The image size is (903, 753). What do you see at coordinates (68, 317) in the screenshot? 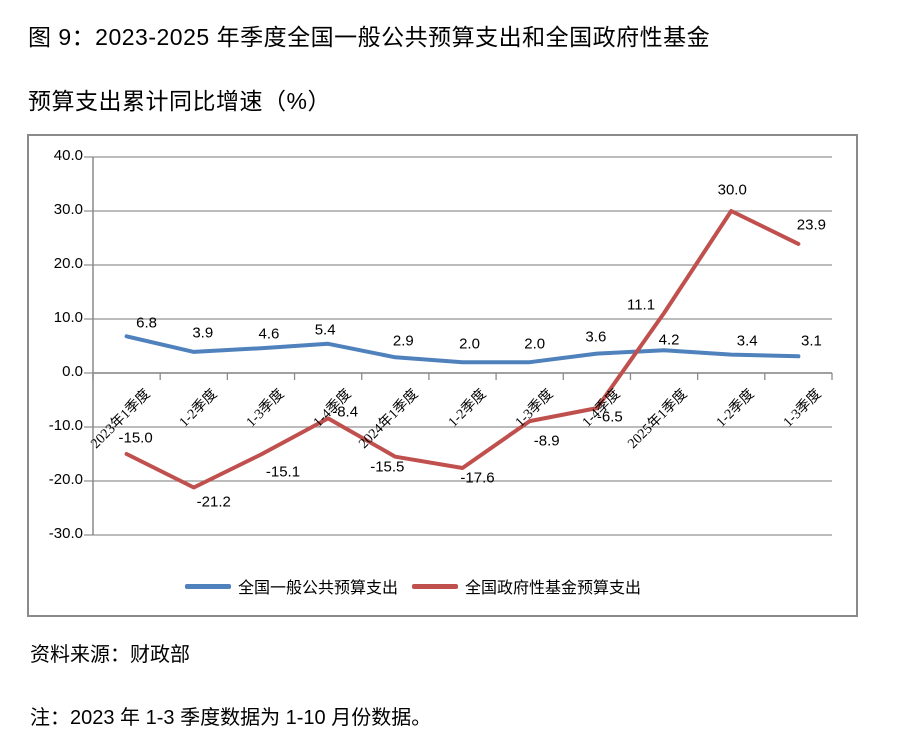
I see `y-axis-label: 10.0` at bounding box center [68, 317].